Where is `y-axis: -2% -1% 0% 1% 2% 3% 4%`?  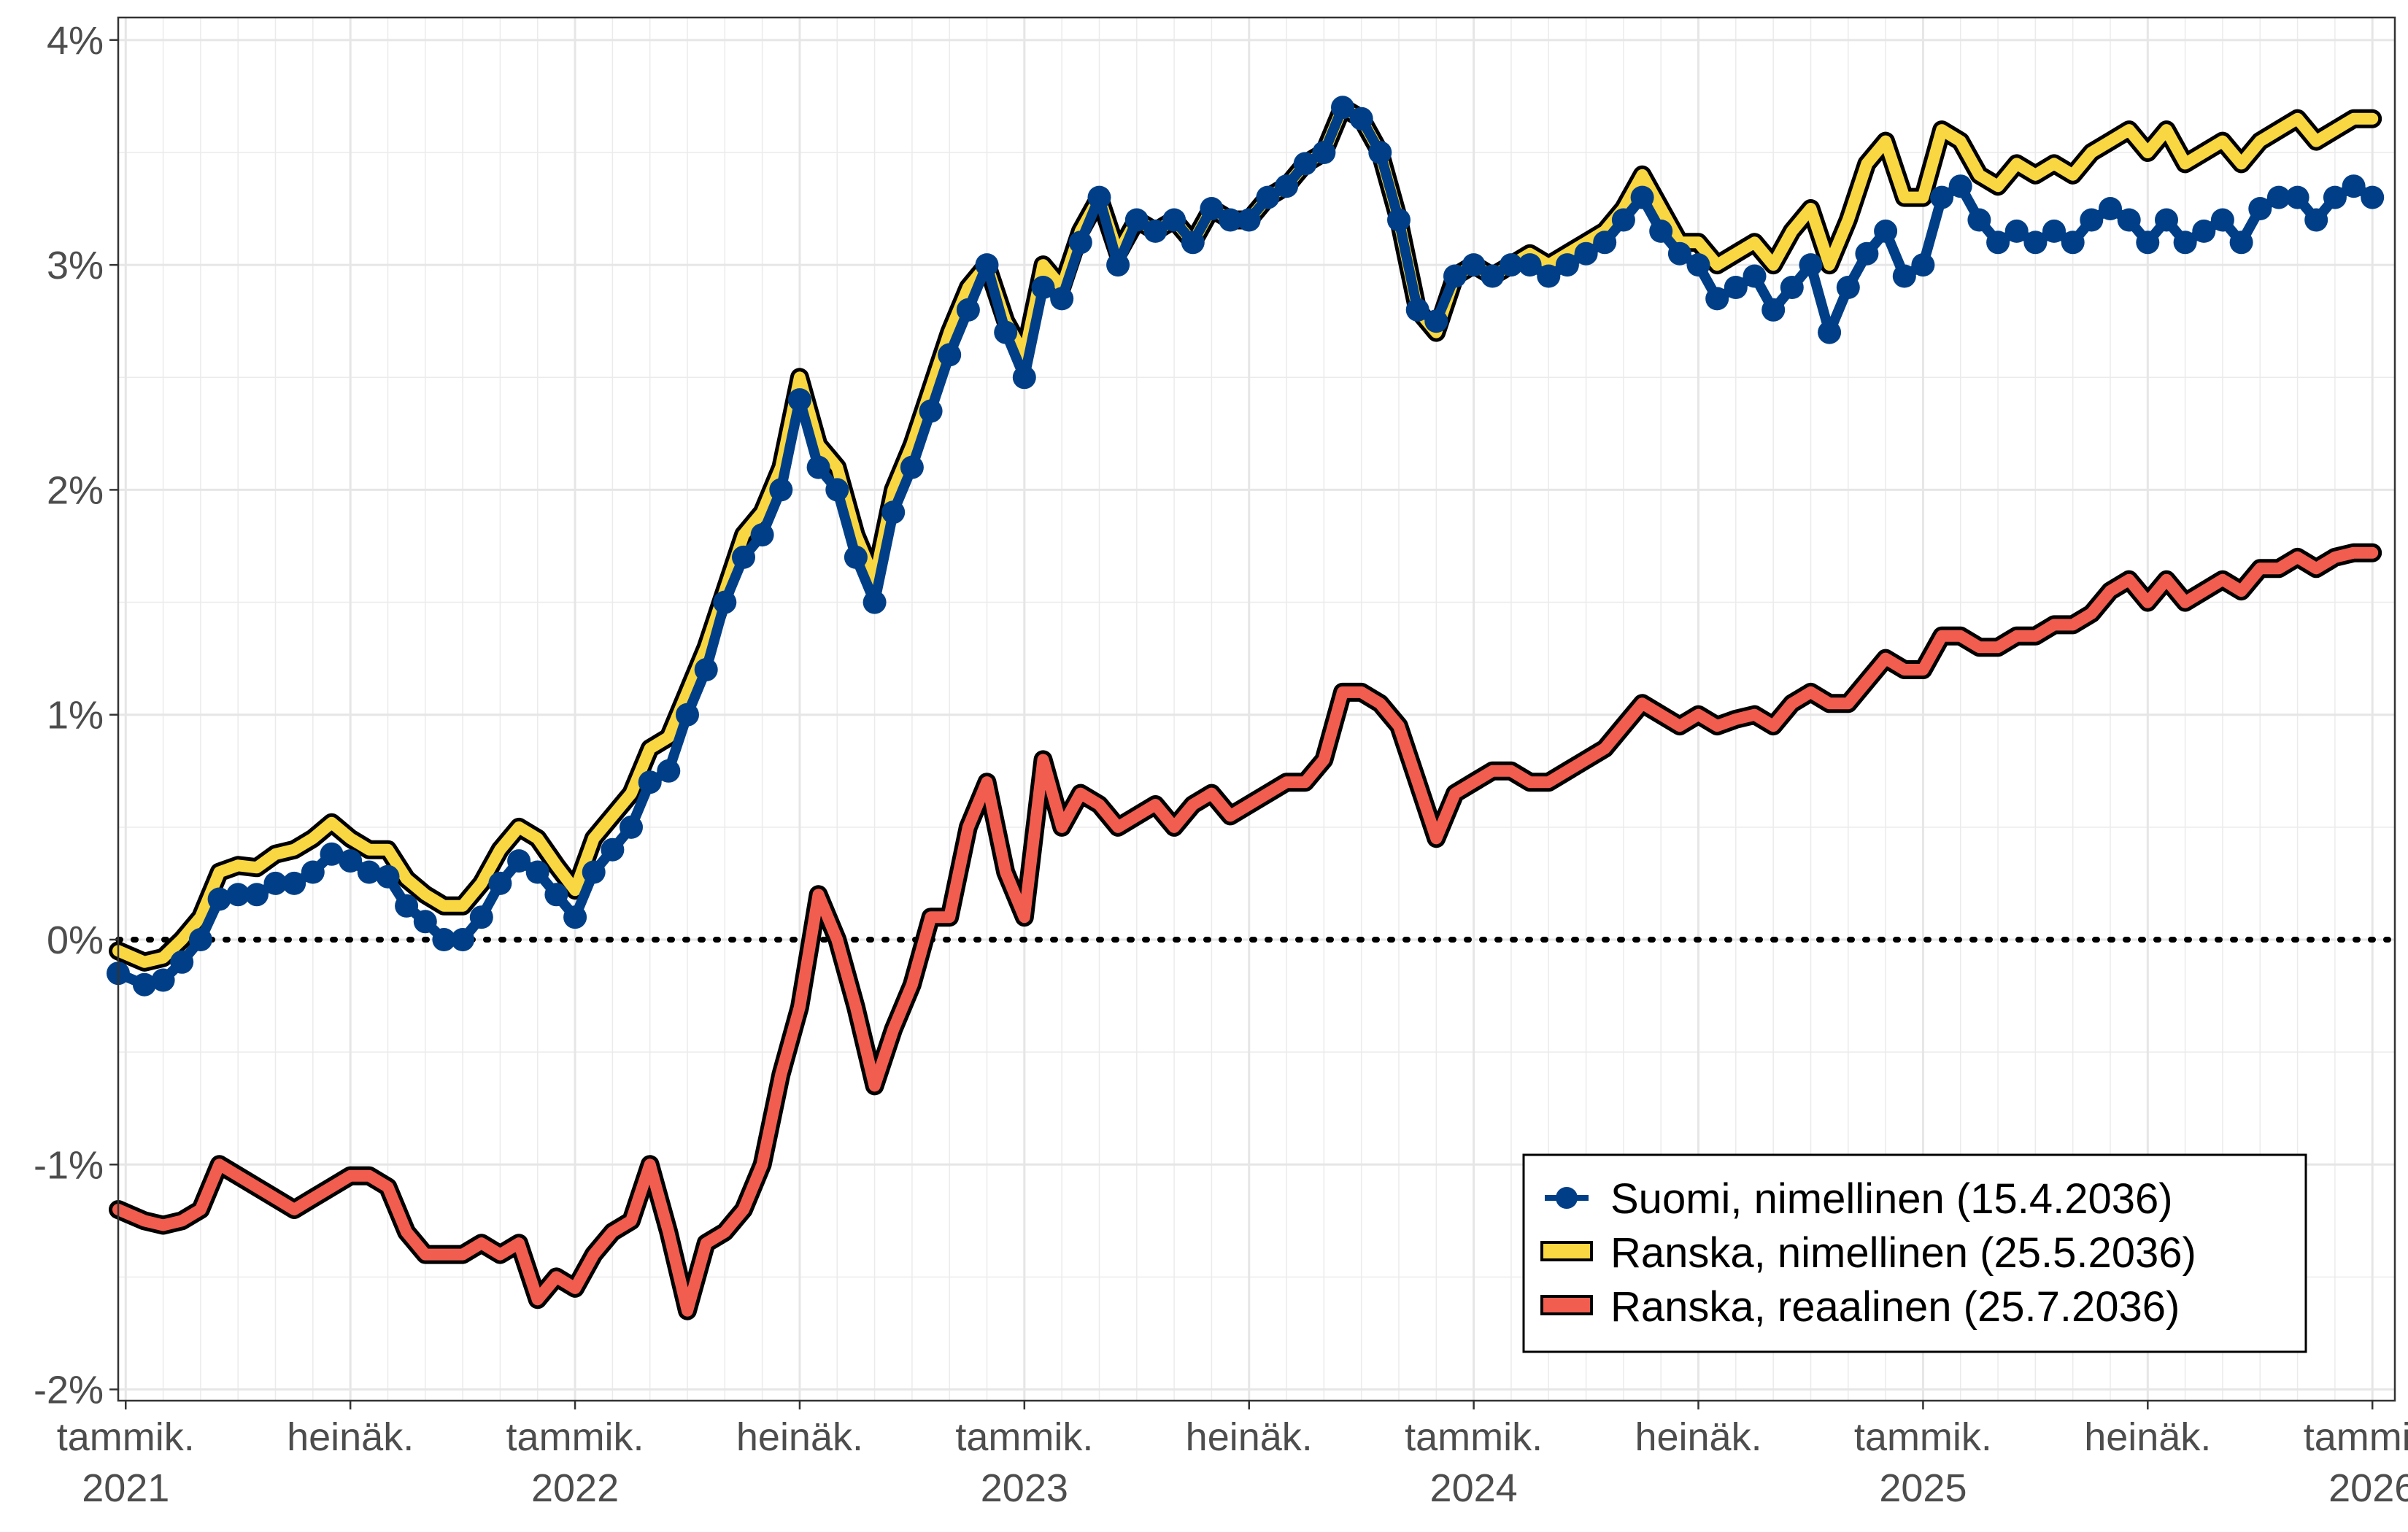
y-axis: -2% -1% 0% 1% 2% 3% 4% is located at coordinates (76, 716).